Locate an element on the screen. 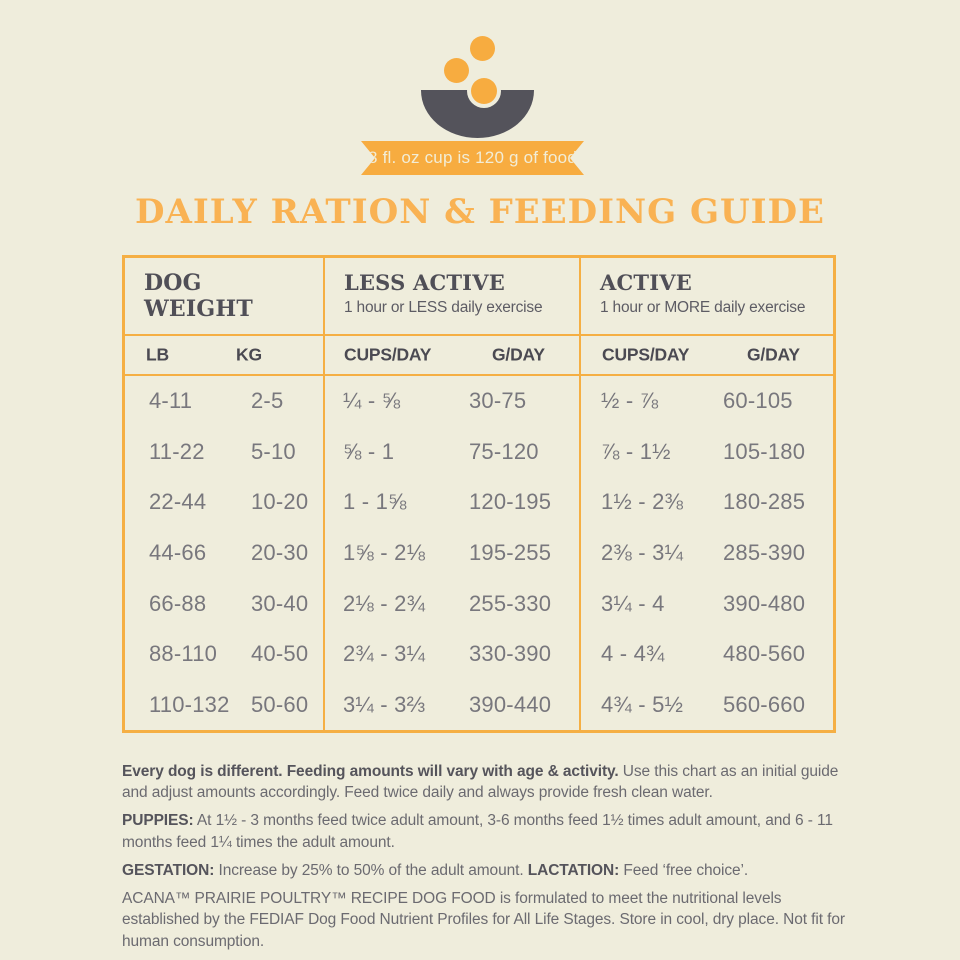 This screenshot has height=960, width=960. kg-range: 30-40 is located at coordinates (280, 603).